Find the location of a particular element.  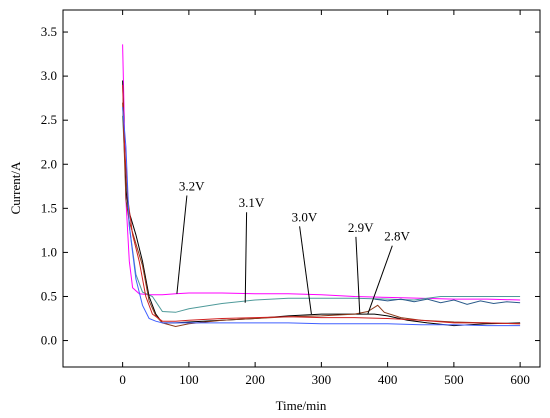

y-tick-label-3: 1.5 is located at coordinates (49, 207).